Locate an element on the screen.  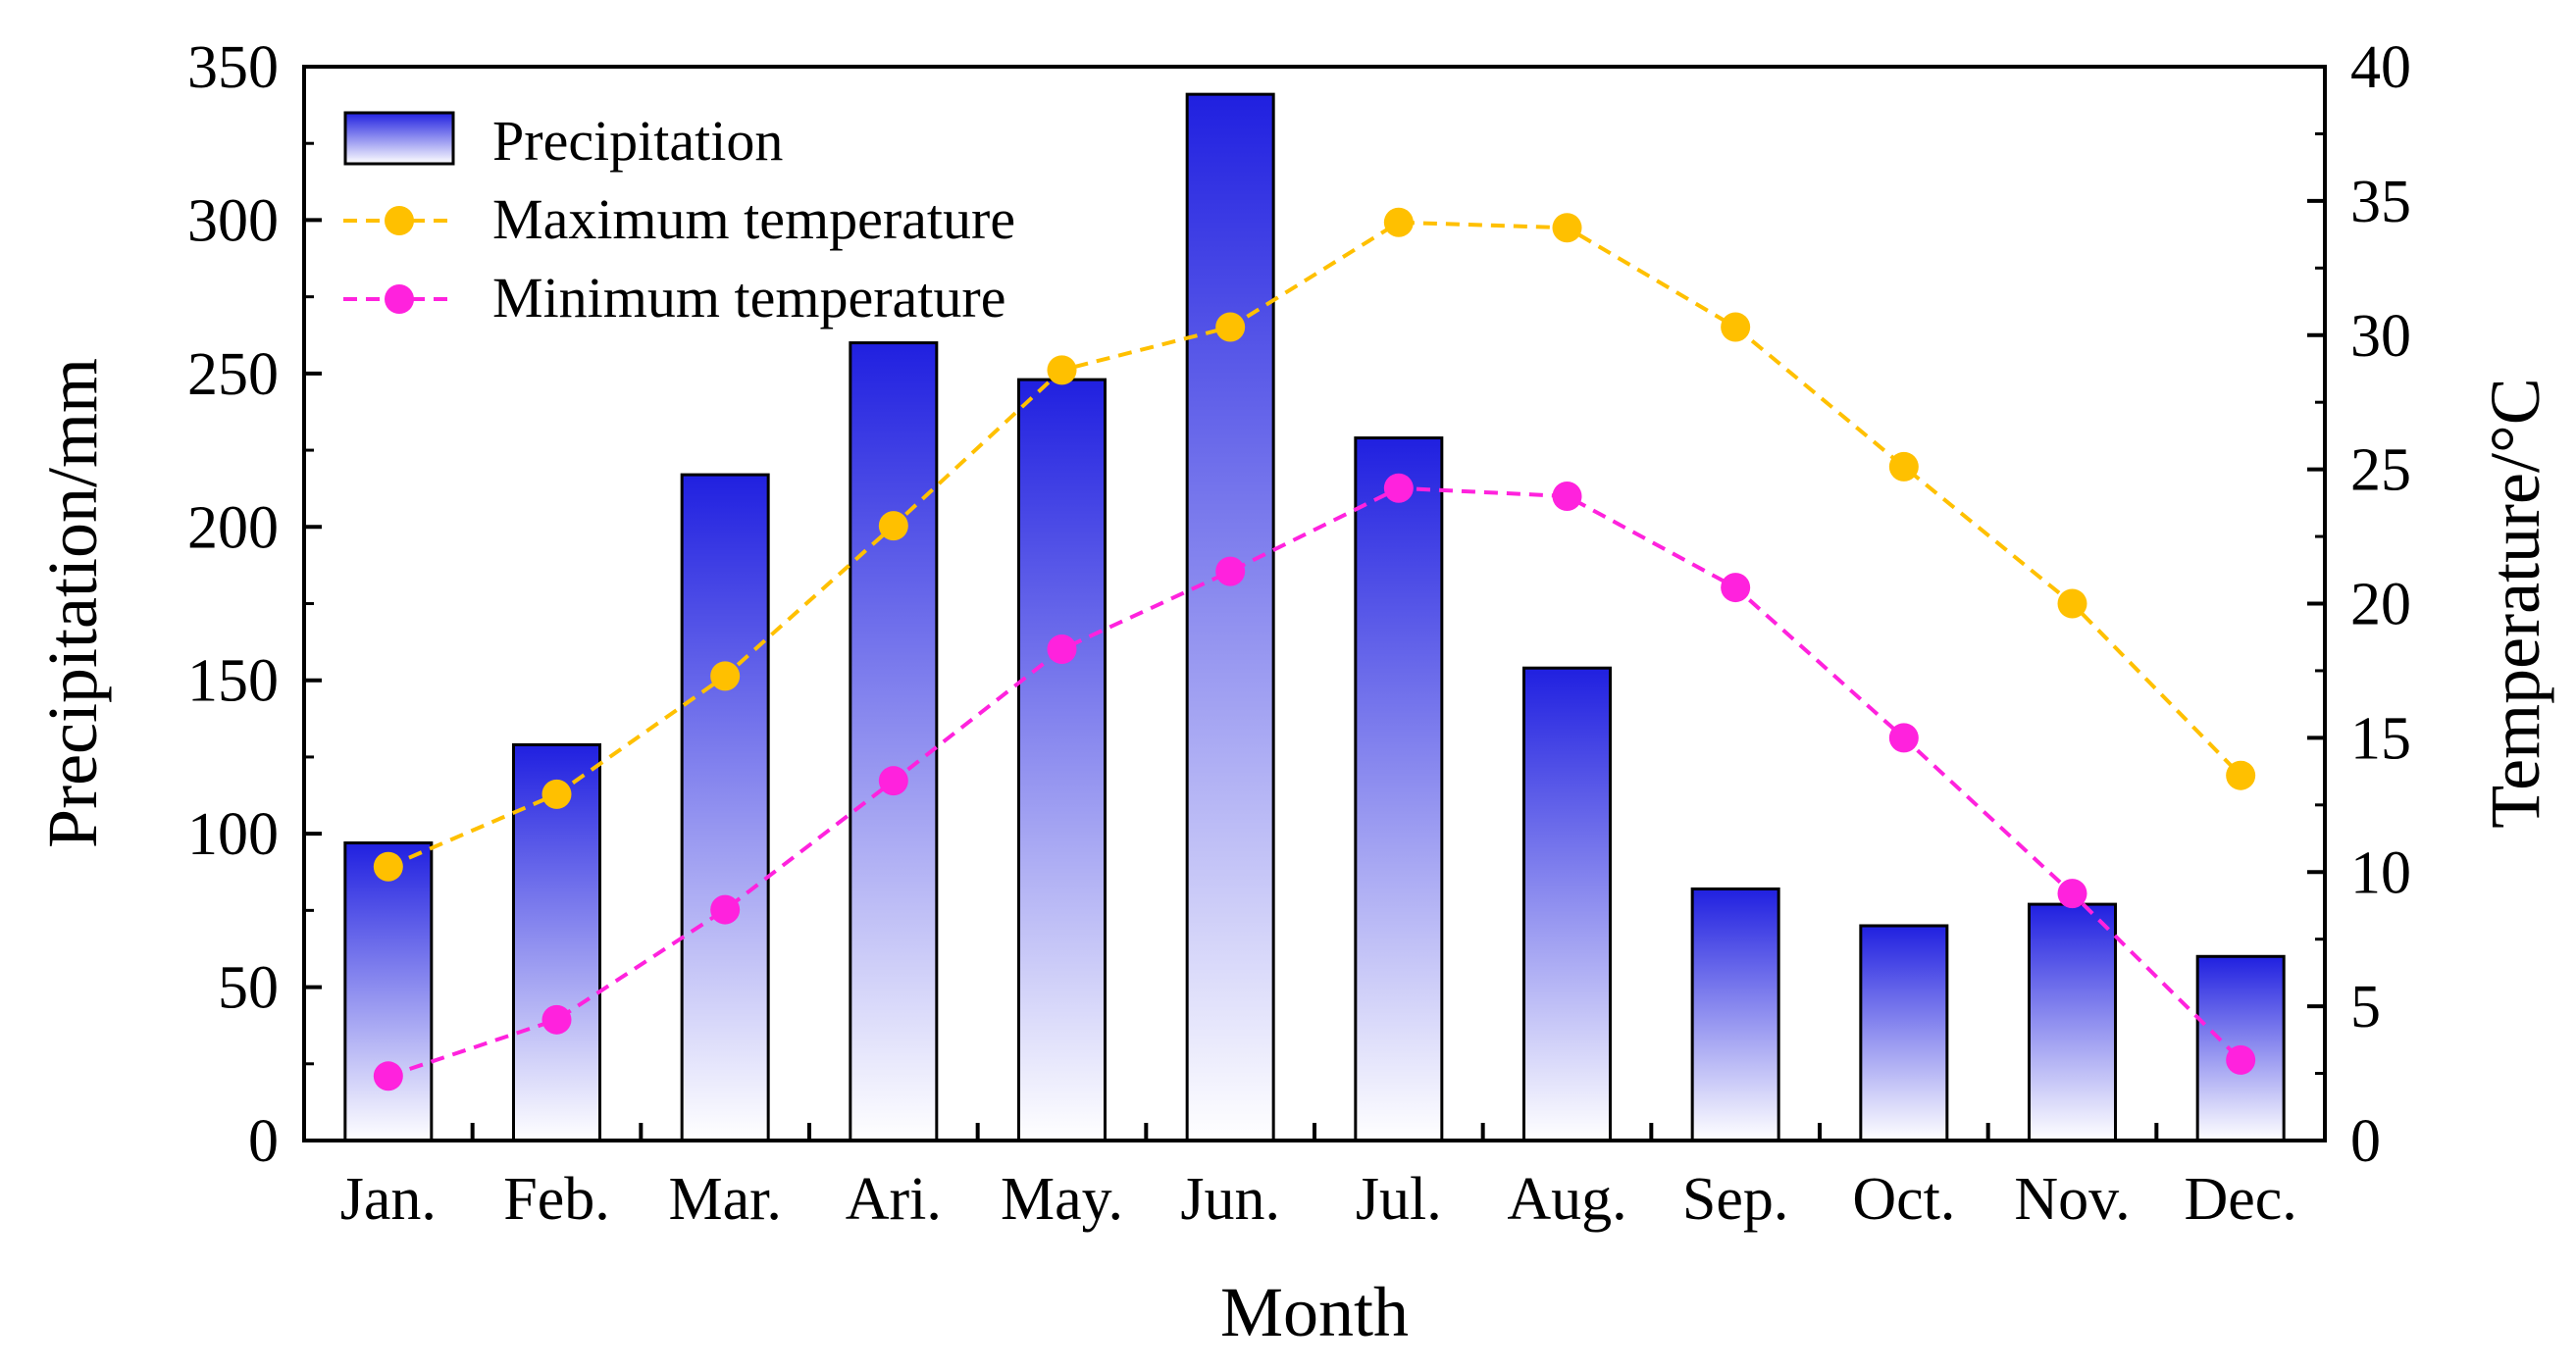
y-right-tick-label: 10 is located at coordinates (2380, 873).